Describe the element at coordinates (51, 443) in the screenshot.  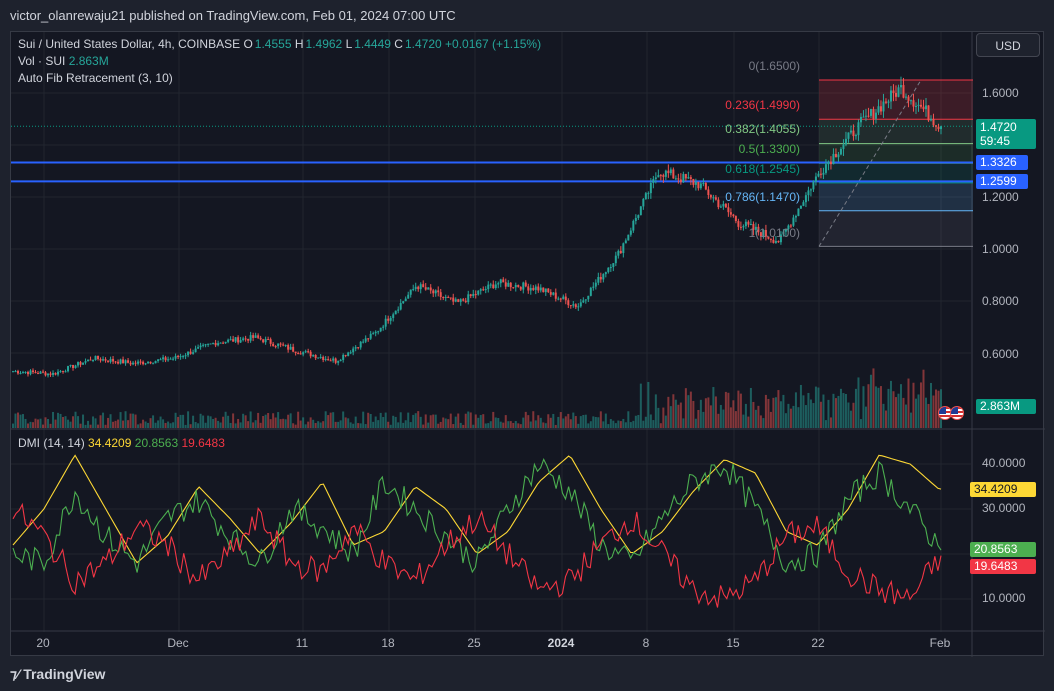
I see `dmi-label: DMI (14, 14)` at that location.